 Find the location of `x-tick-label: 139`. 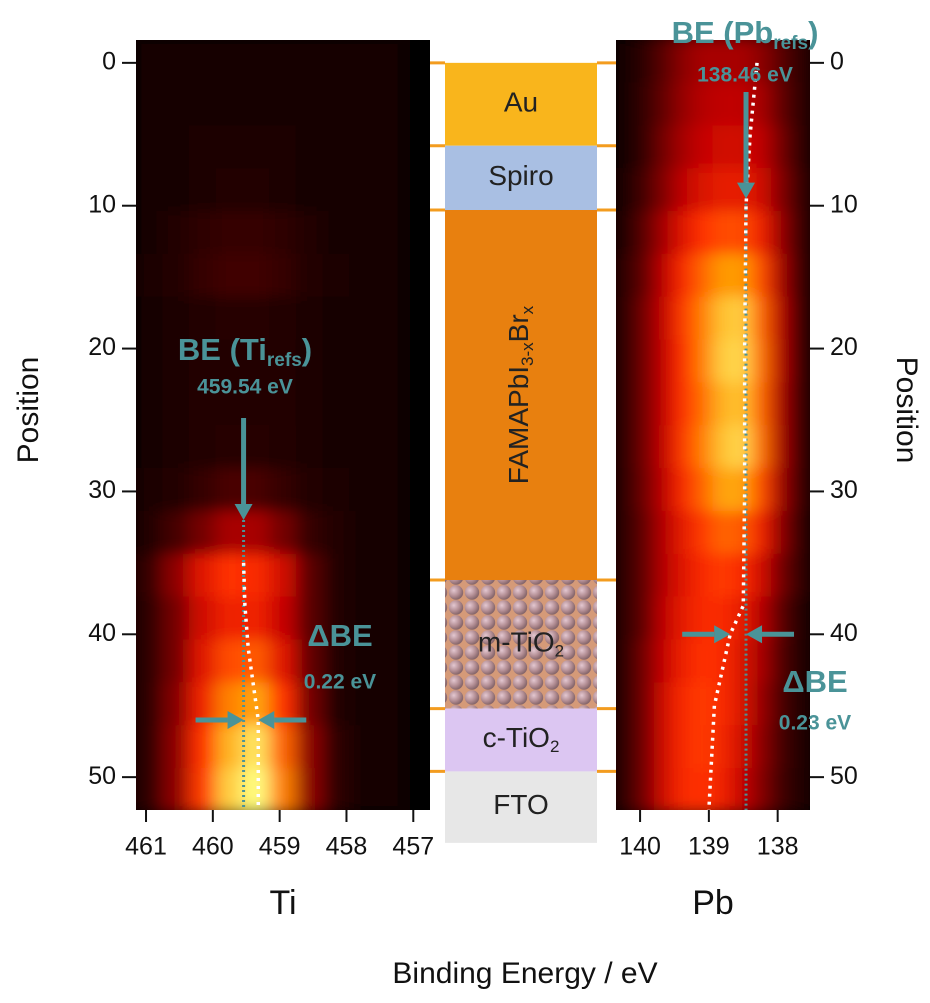

x-tick-label: 139 is located at coordinates (709, 847).